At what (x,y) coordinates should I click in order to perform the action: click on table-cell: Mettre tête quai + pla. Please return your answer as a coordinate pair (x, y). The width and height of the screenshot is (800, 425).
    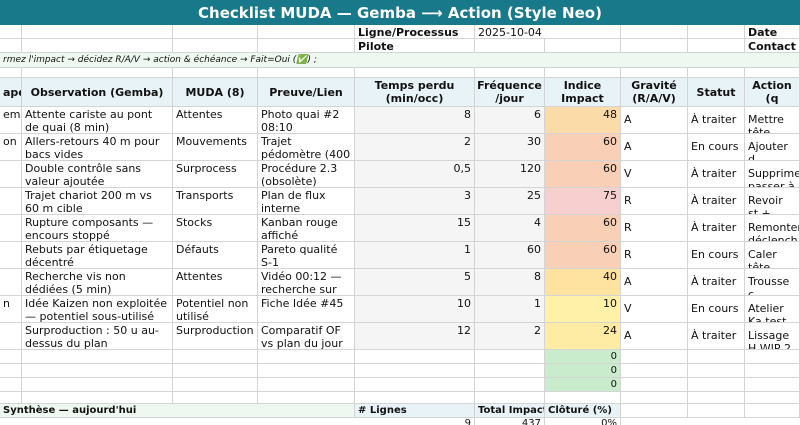
    Looking at the image, I should click on (772, 120).